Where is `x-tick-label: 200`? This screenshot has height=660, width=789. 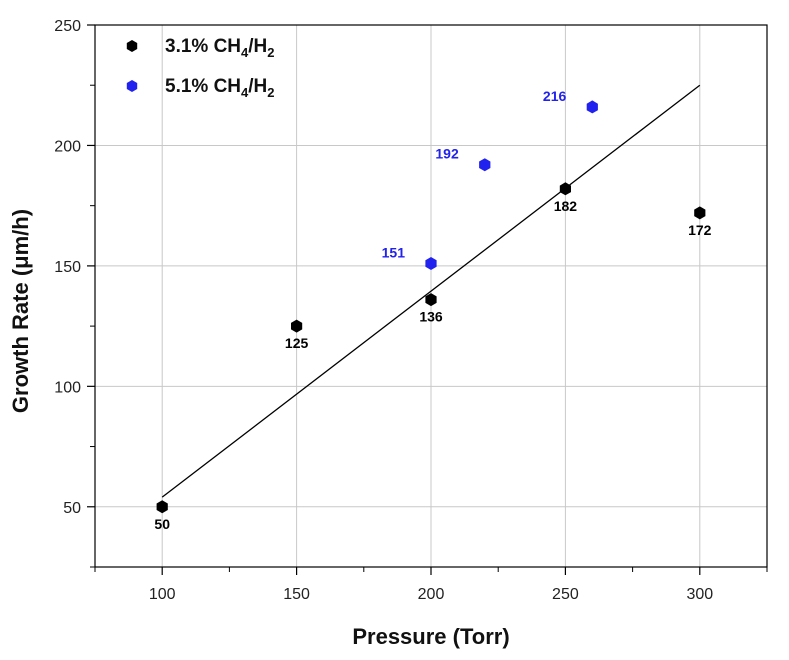 x-tick-label: 200 is located at coordinates (431, 594).